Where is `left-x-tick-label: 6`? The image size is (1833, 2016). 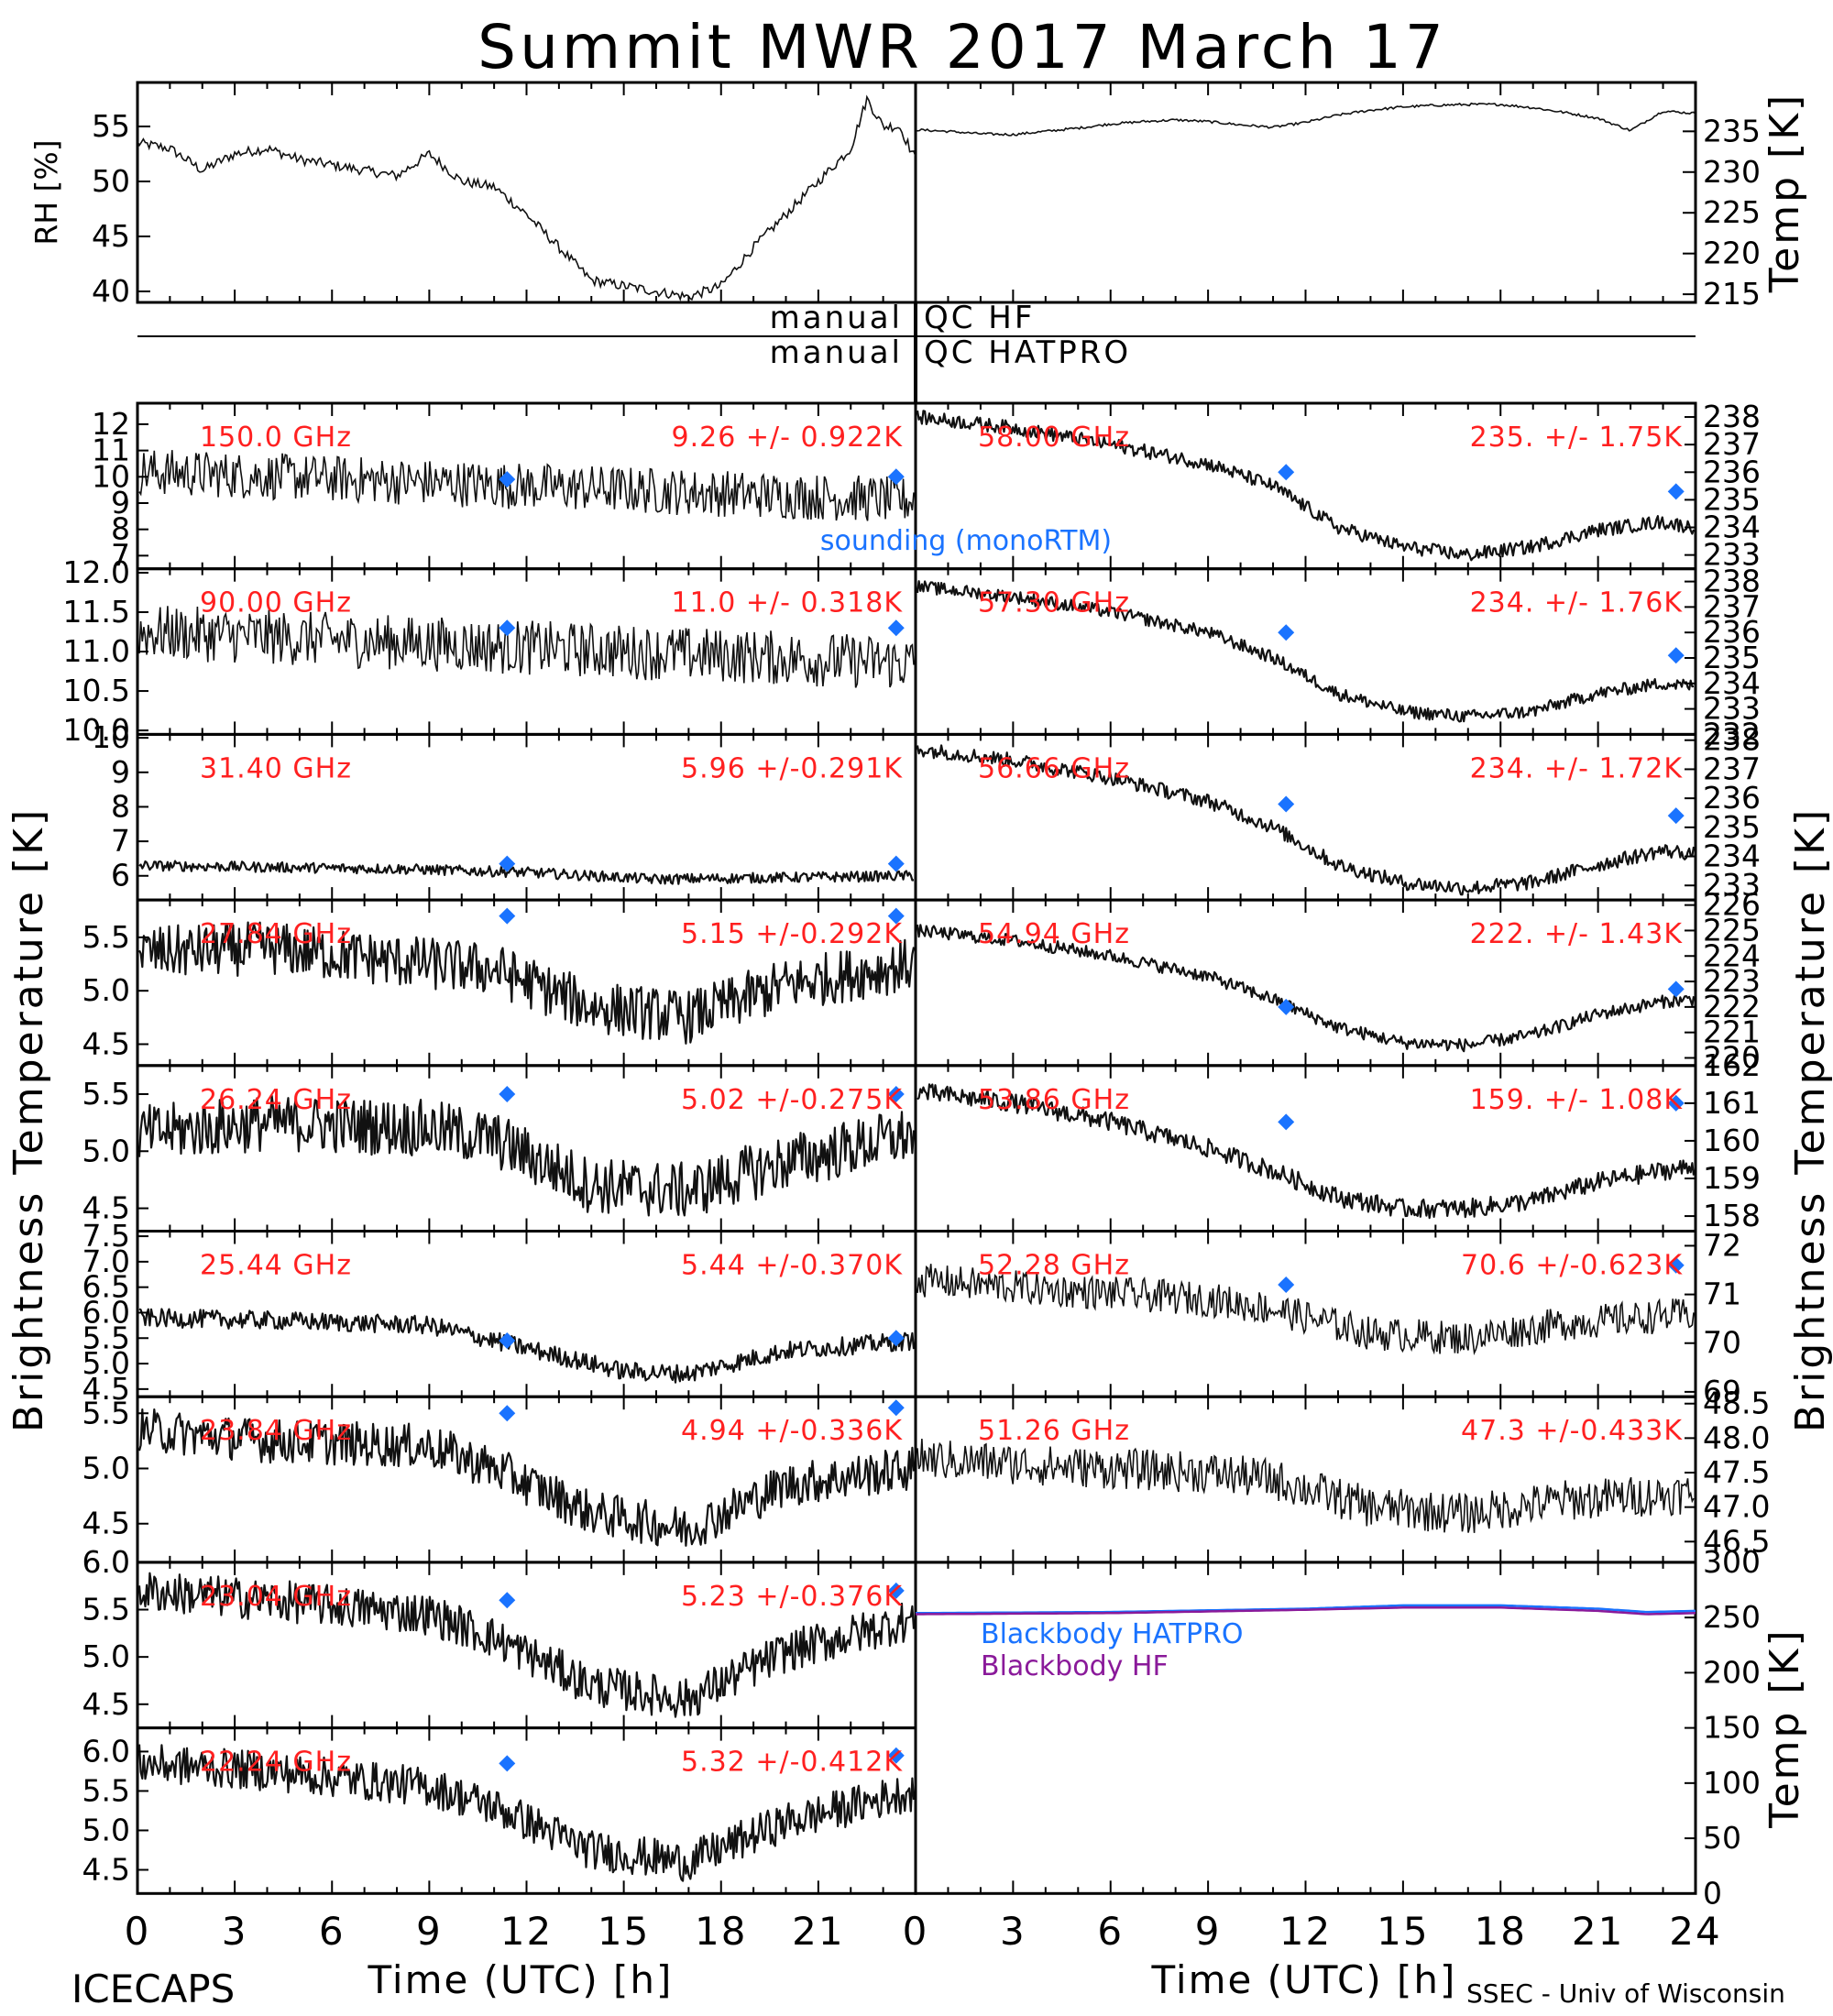
left-x-tick-label: 6 is located at coordinates (332, 1931).